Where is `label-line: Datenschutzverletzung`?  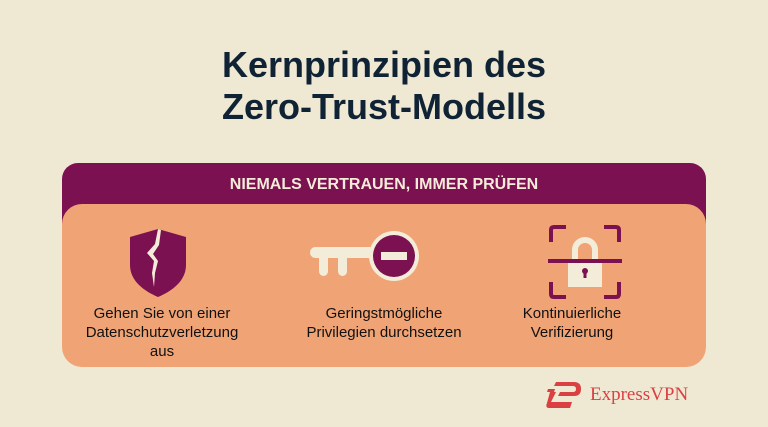 label-line: Datenschutzverletzung is located at coordinates (162, 332).